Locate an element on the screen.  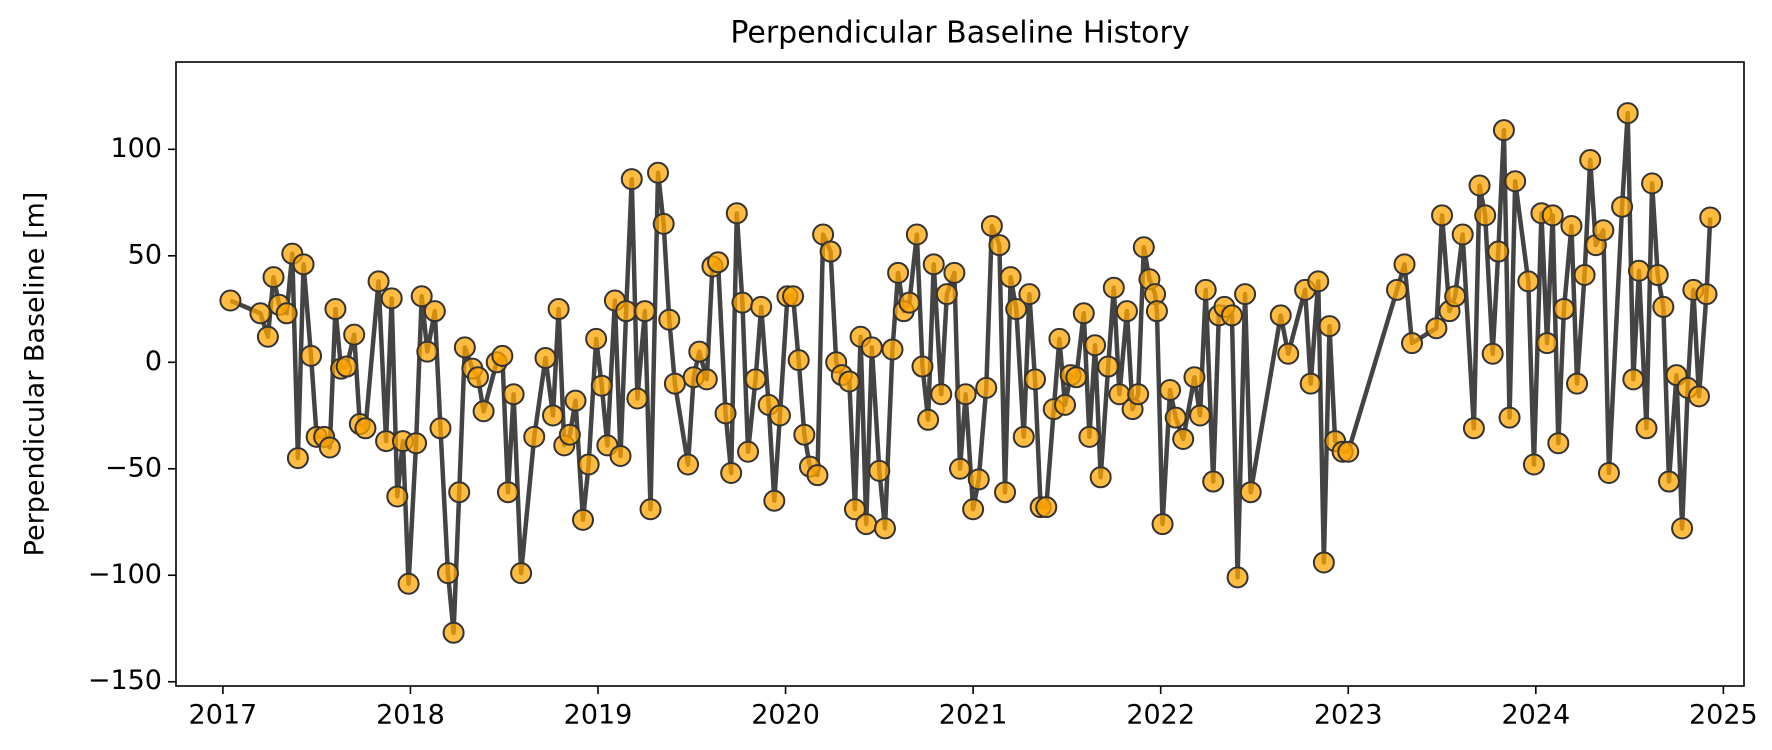
x-tick-label: 2017 is located at coordinates (223, 715).